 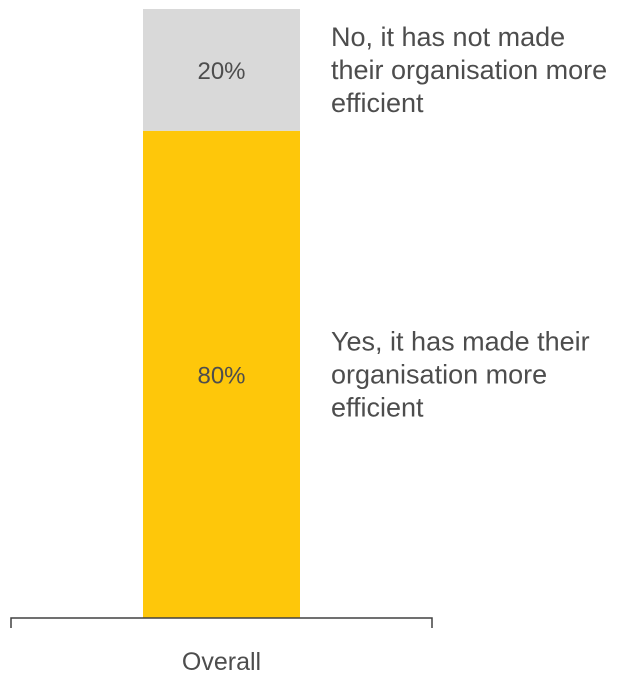 What do you see at coordinates (460, 341) in the screenshot?
I see `series-label-line: Yes, it has made their` at bounding box center [460, 341].